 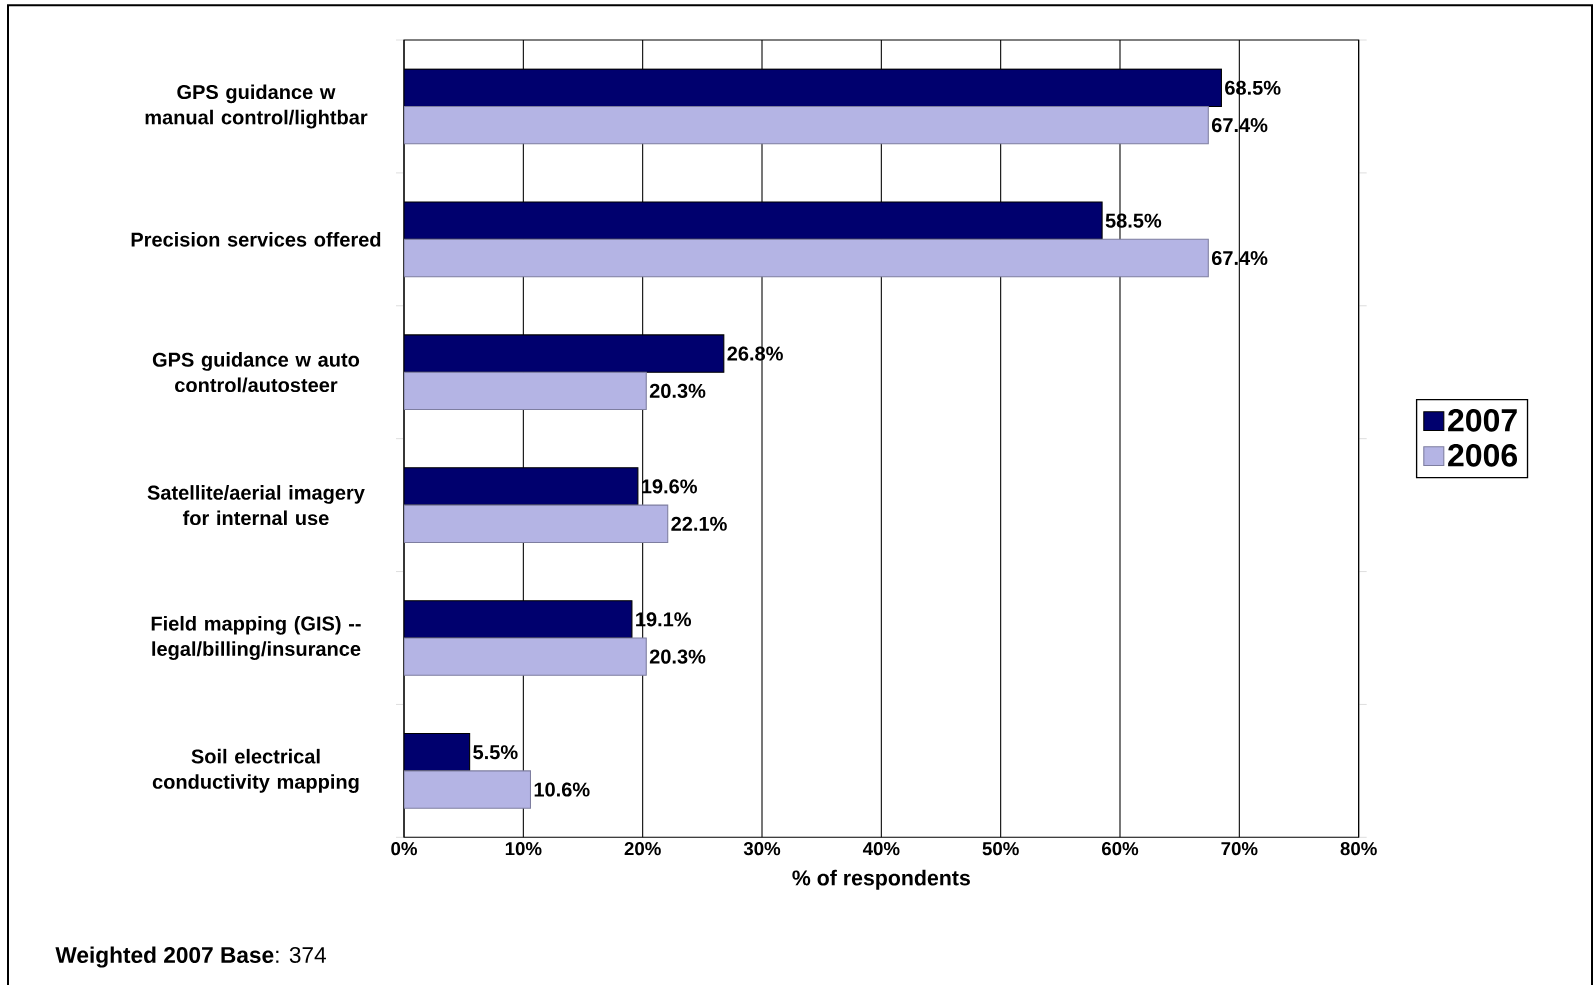 I want to click on x-tick-label: 10%, so click(x=523, y=849).